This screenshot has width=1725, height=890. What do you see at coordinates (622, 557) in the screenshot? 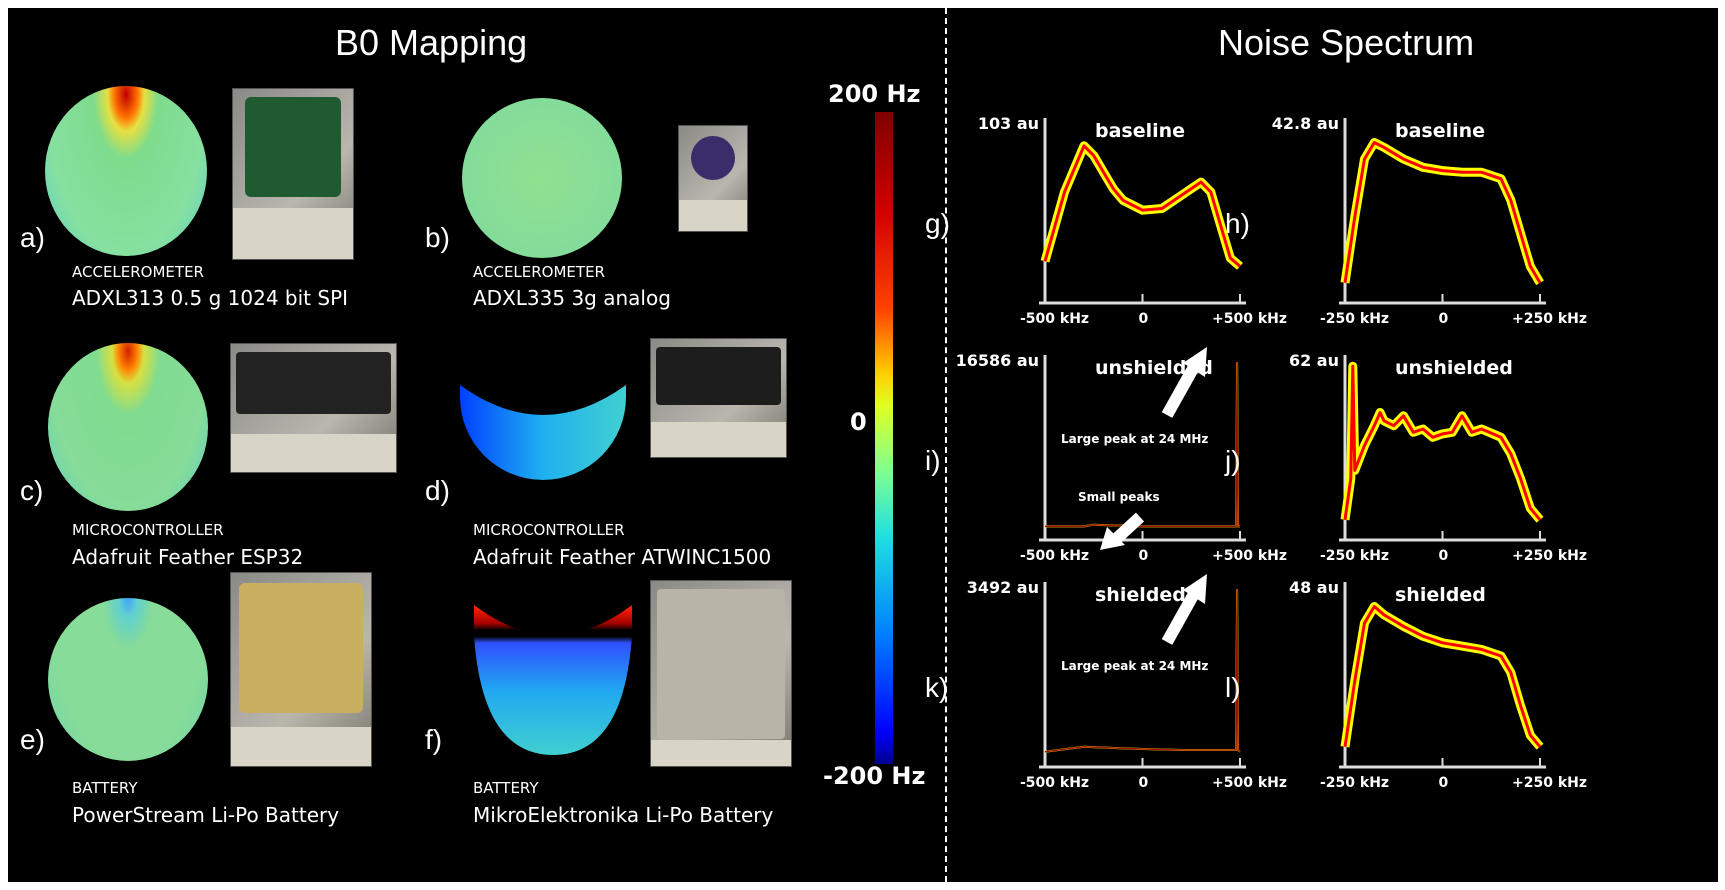
I see `device-name-d: Adafruit Feather ATWINC1500` at bounding box center [622, 557].